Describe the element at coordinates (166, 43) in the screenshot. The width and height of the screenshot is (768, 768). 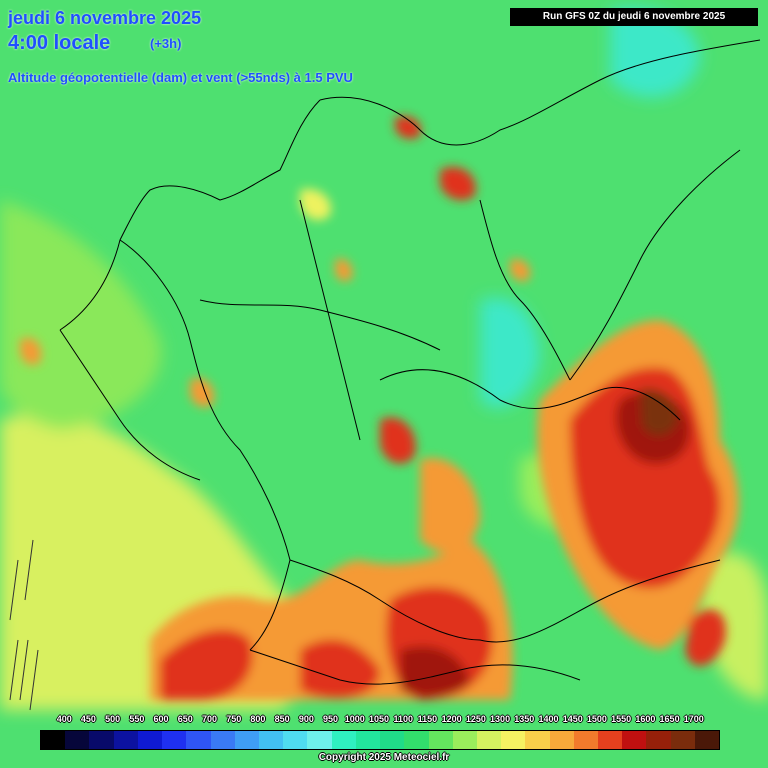
I see `forecast-step: (+3h)` at that location.